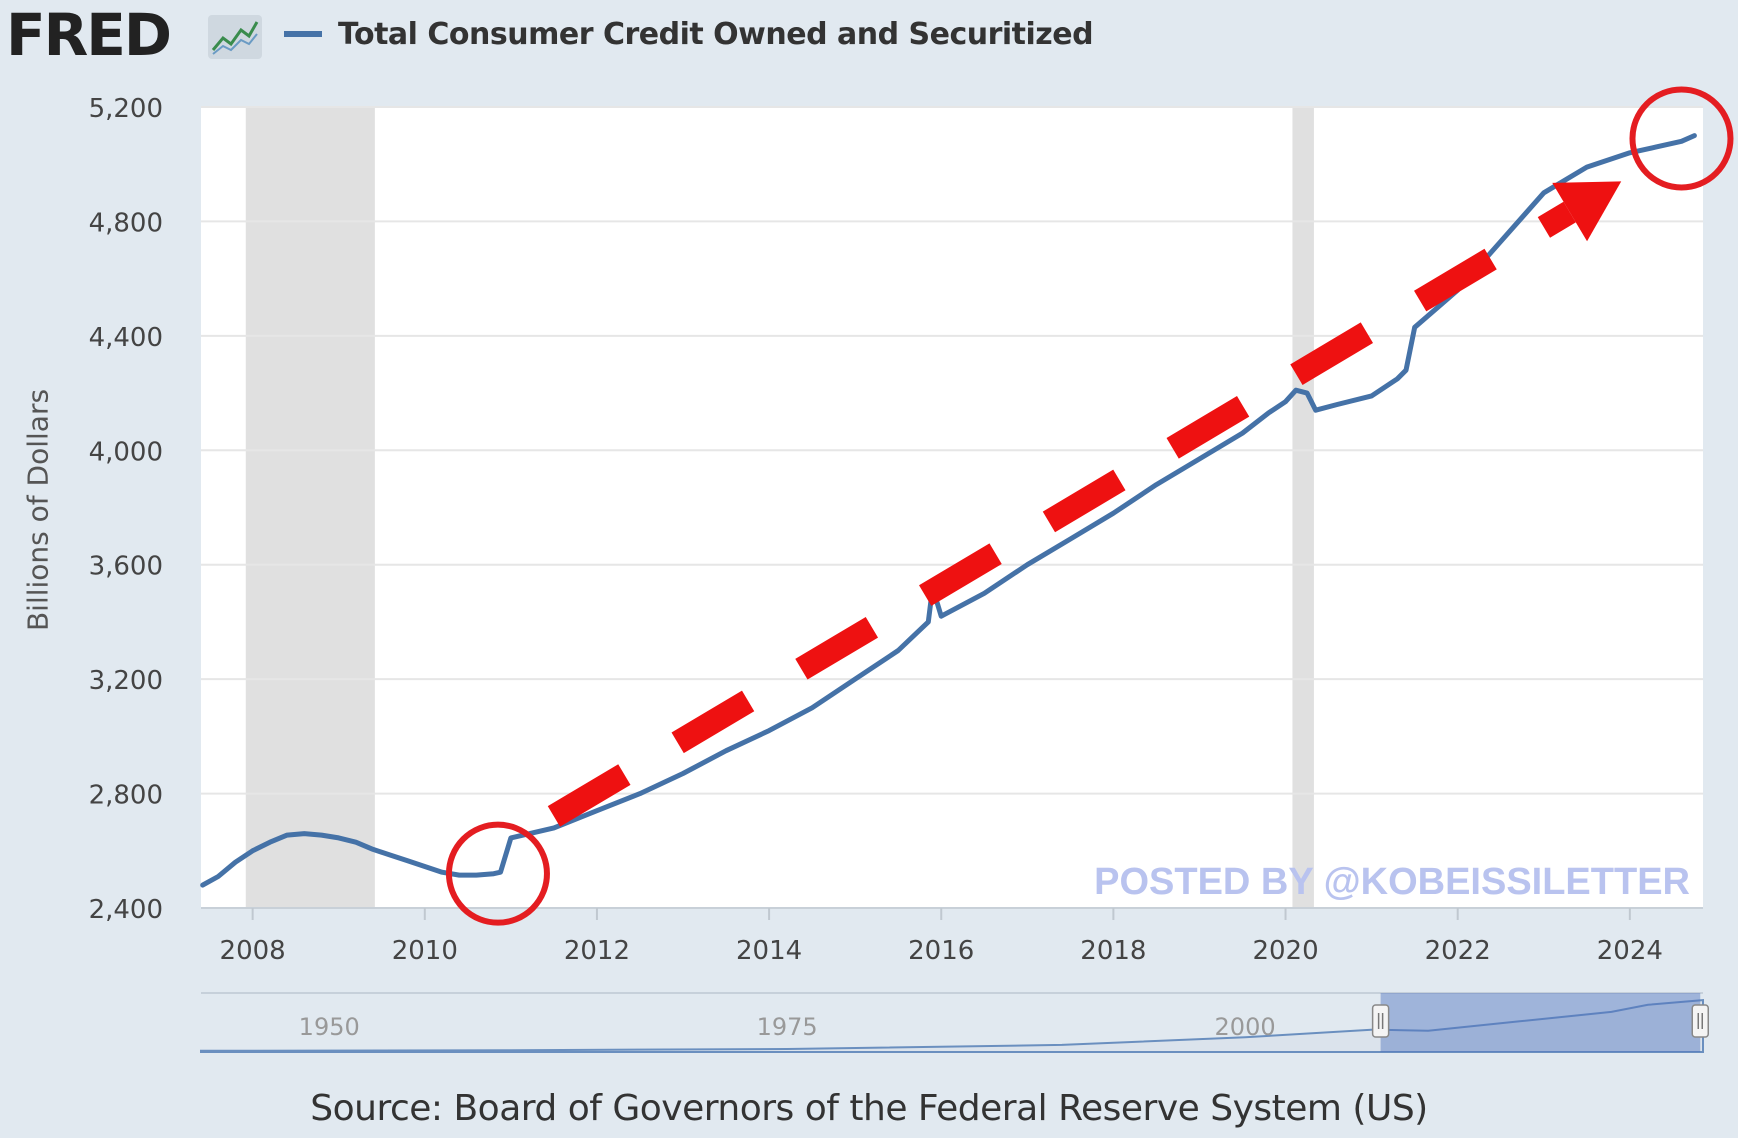  I want to click on y-tick-label: 4,400, so click(126, 338).